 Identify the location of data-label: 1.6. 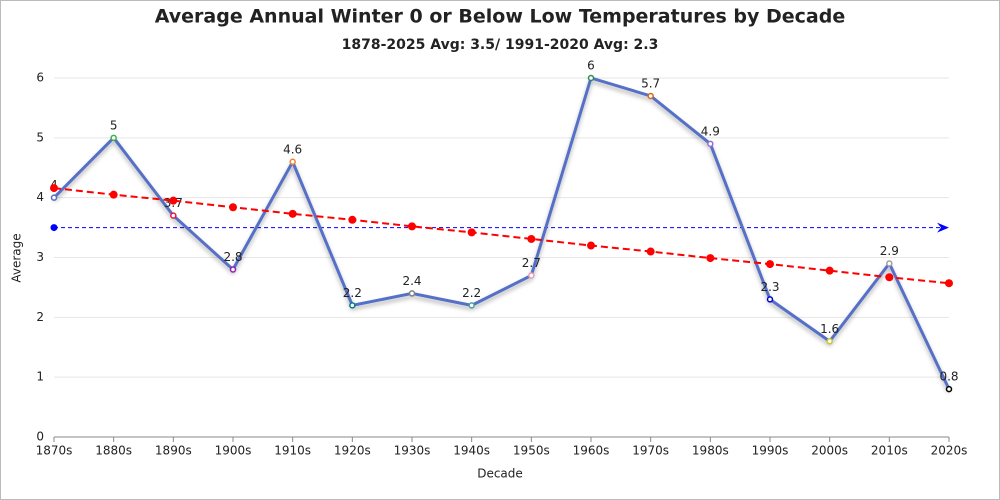
(829, 329).